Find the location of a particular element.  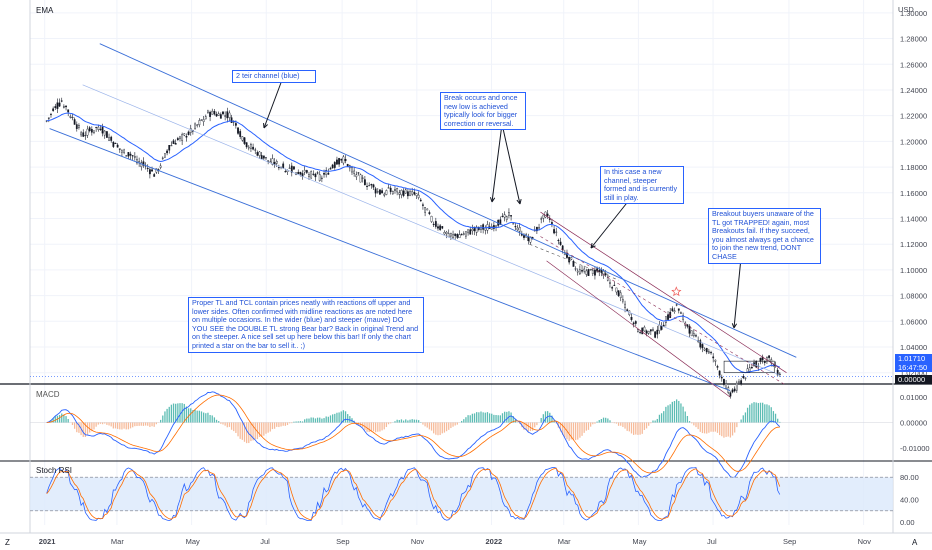

last-price-badge: 1.01710 16:47:50 is located at coordinates (913, 363).